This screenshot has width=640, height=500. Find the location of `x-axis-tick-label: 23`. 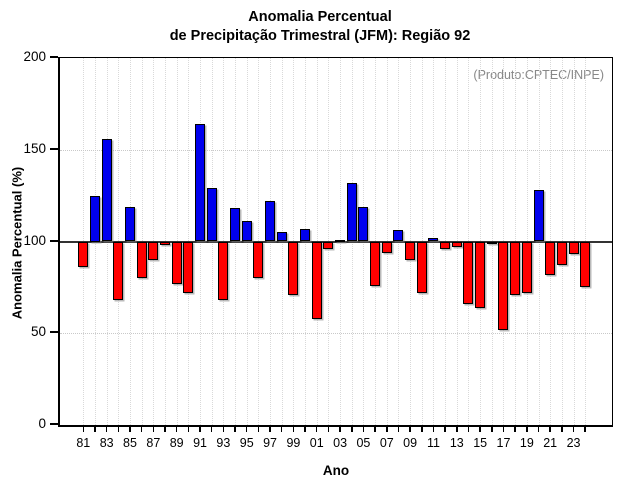

x-axis-tick-label: 23 is located at coordinates (573, 443).